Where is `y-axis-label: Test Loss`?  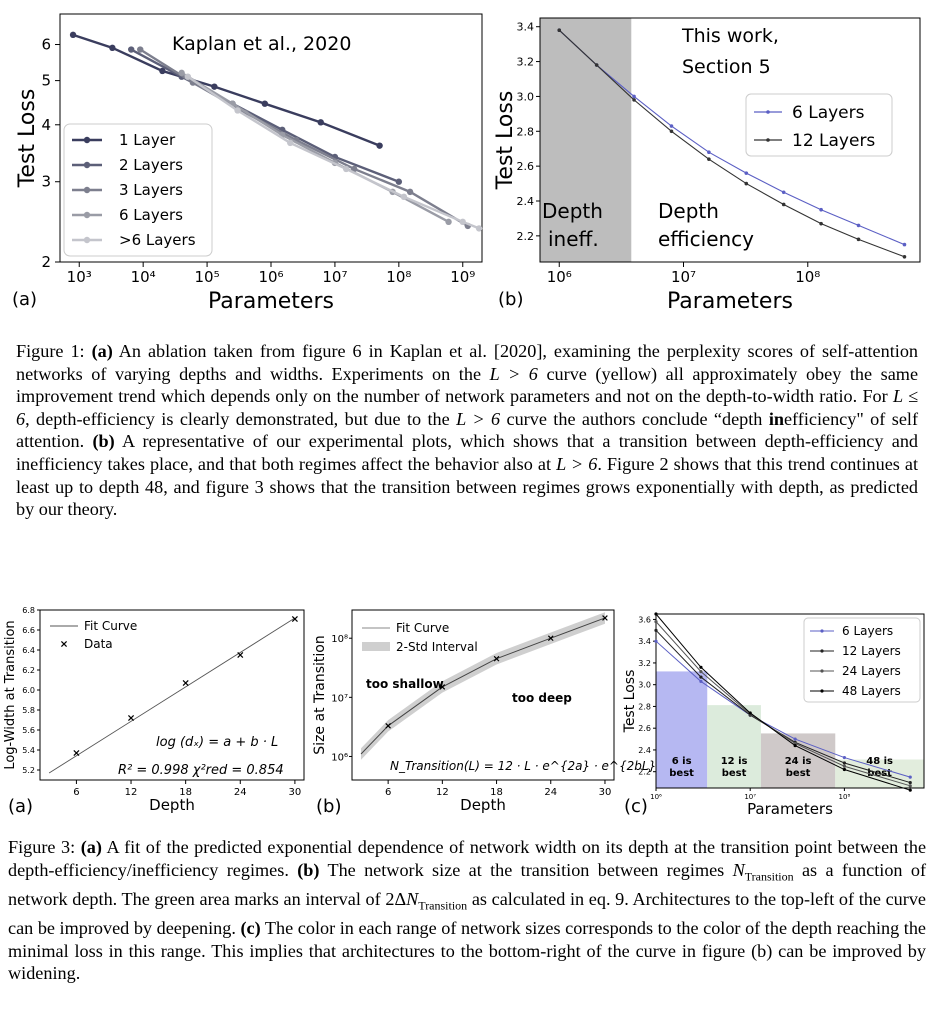
y-axis-label: Test Loss is located at coordinates (505, 141).